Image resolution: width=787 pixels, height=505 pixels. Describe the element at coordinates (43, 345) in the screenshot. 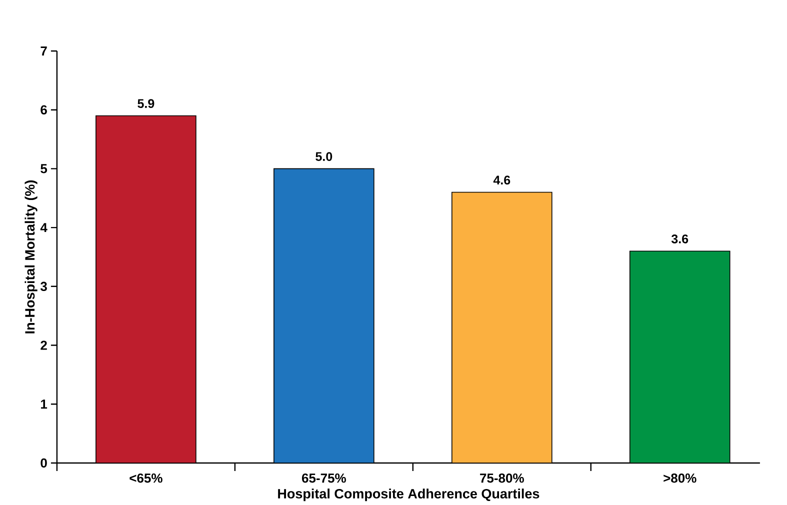

I see `y-tick-label: 2` at that location.